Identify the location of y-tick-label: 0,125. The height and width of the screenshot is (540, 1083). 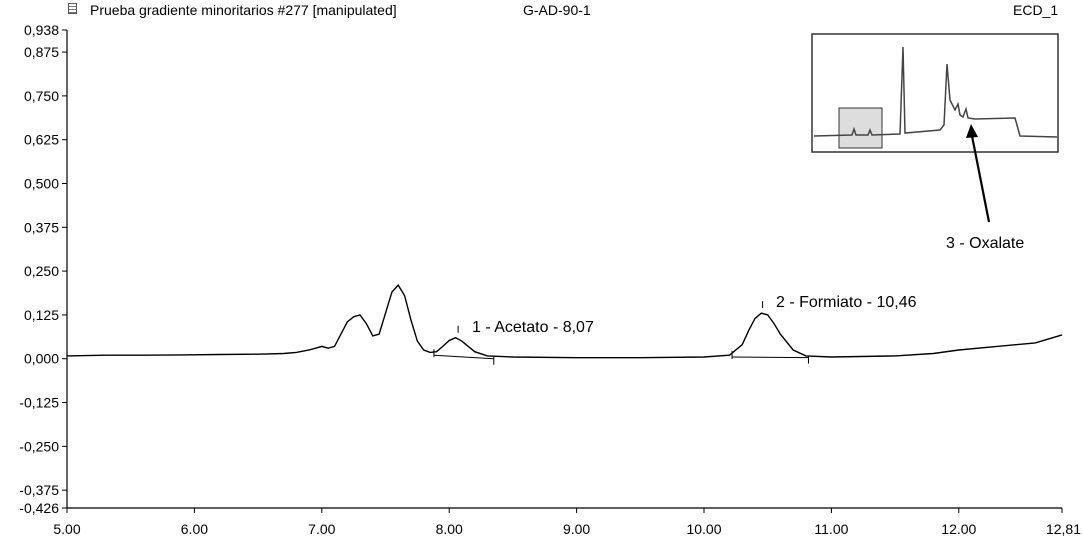
(41, 315).